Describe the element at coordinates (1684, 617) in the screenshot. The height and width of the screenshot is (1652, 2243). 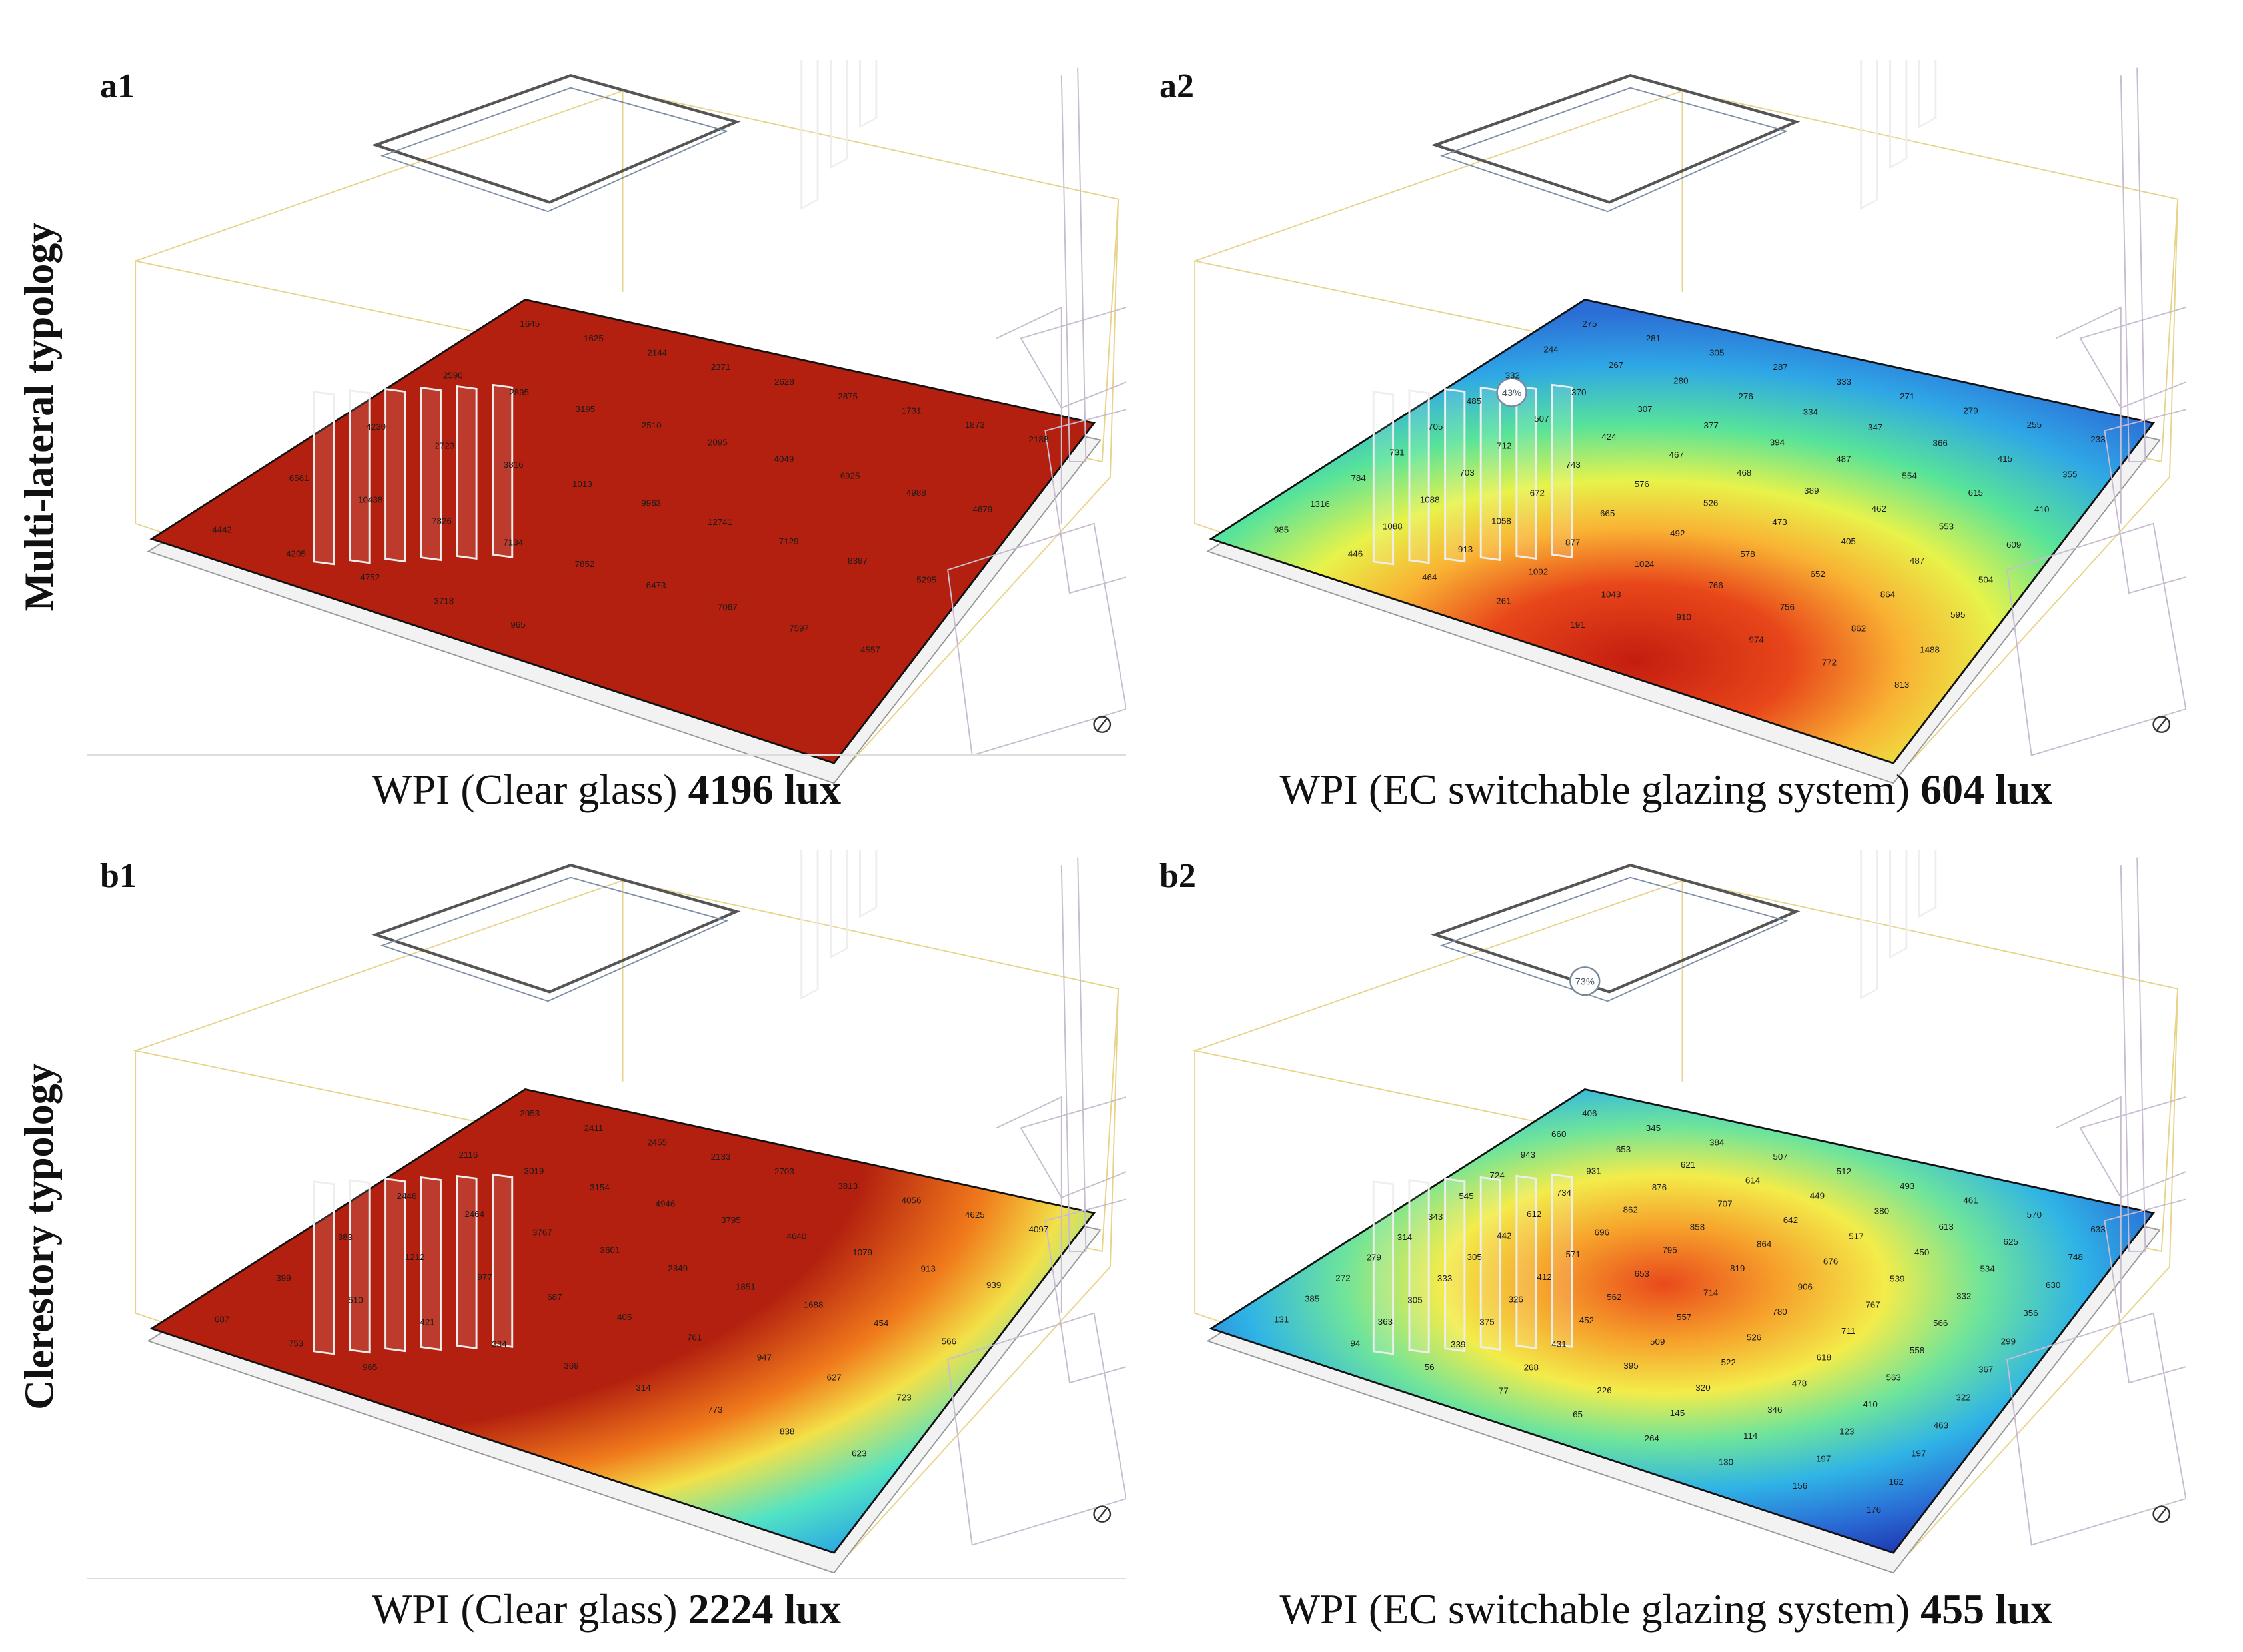
I see `floor-value: 910` at that location.